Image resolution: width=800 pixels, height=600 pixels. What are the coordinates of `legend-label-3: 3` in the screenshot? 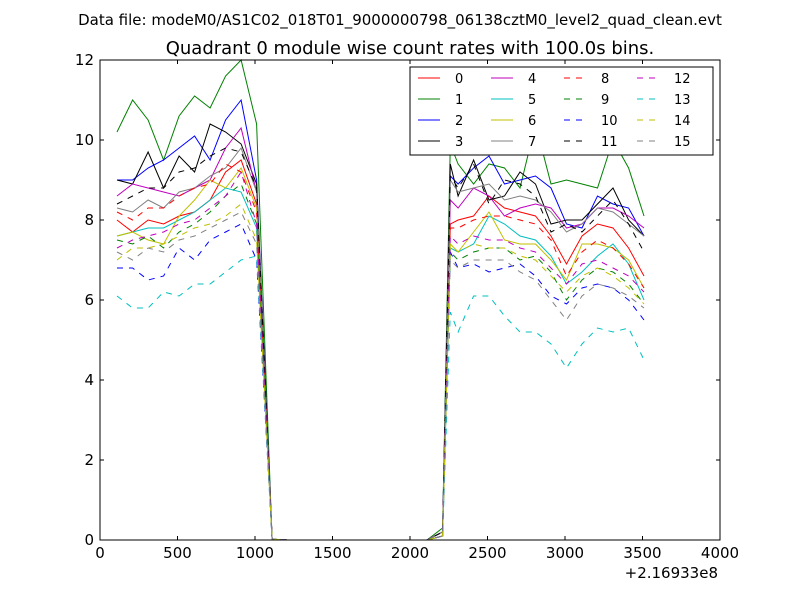 It's located at (459, 142).